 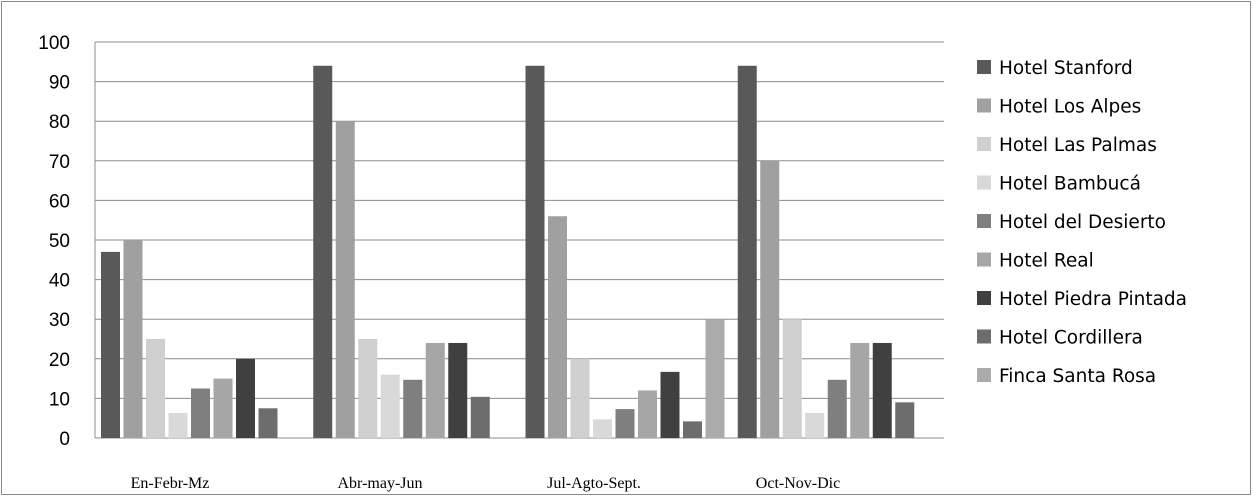 What do you see at coordinates (1066, 68) in the screenshot?
I see `legend-label: Hotel Stanford` at bounding box center [1066, 68].